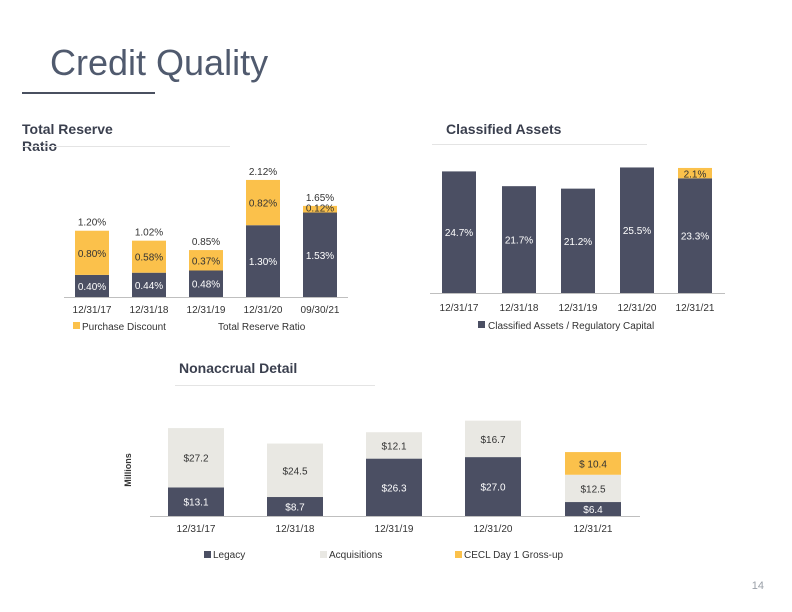  I want to click on total-reserve-ratio-segment-label: 1.53%, so click(320, 256).